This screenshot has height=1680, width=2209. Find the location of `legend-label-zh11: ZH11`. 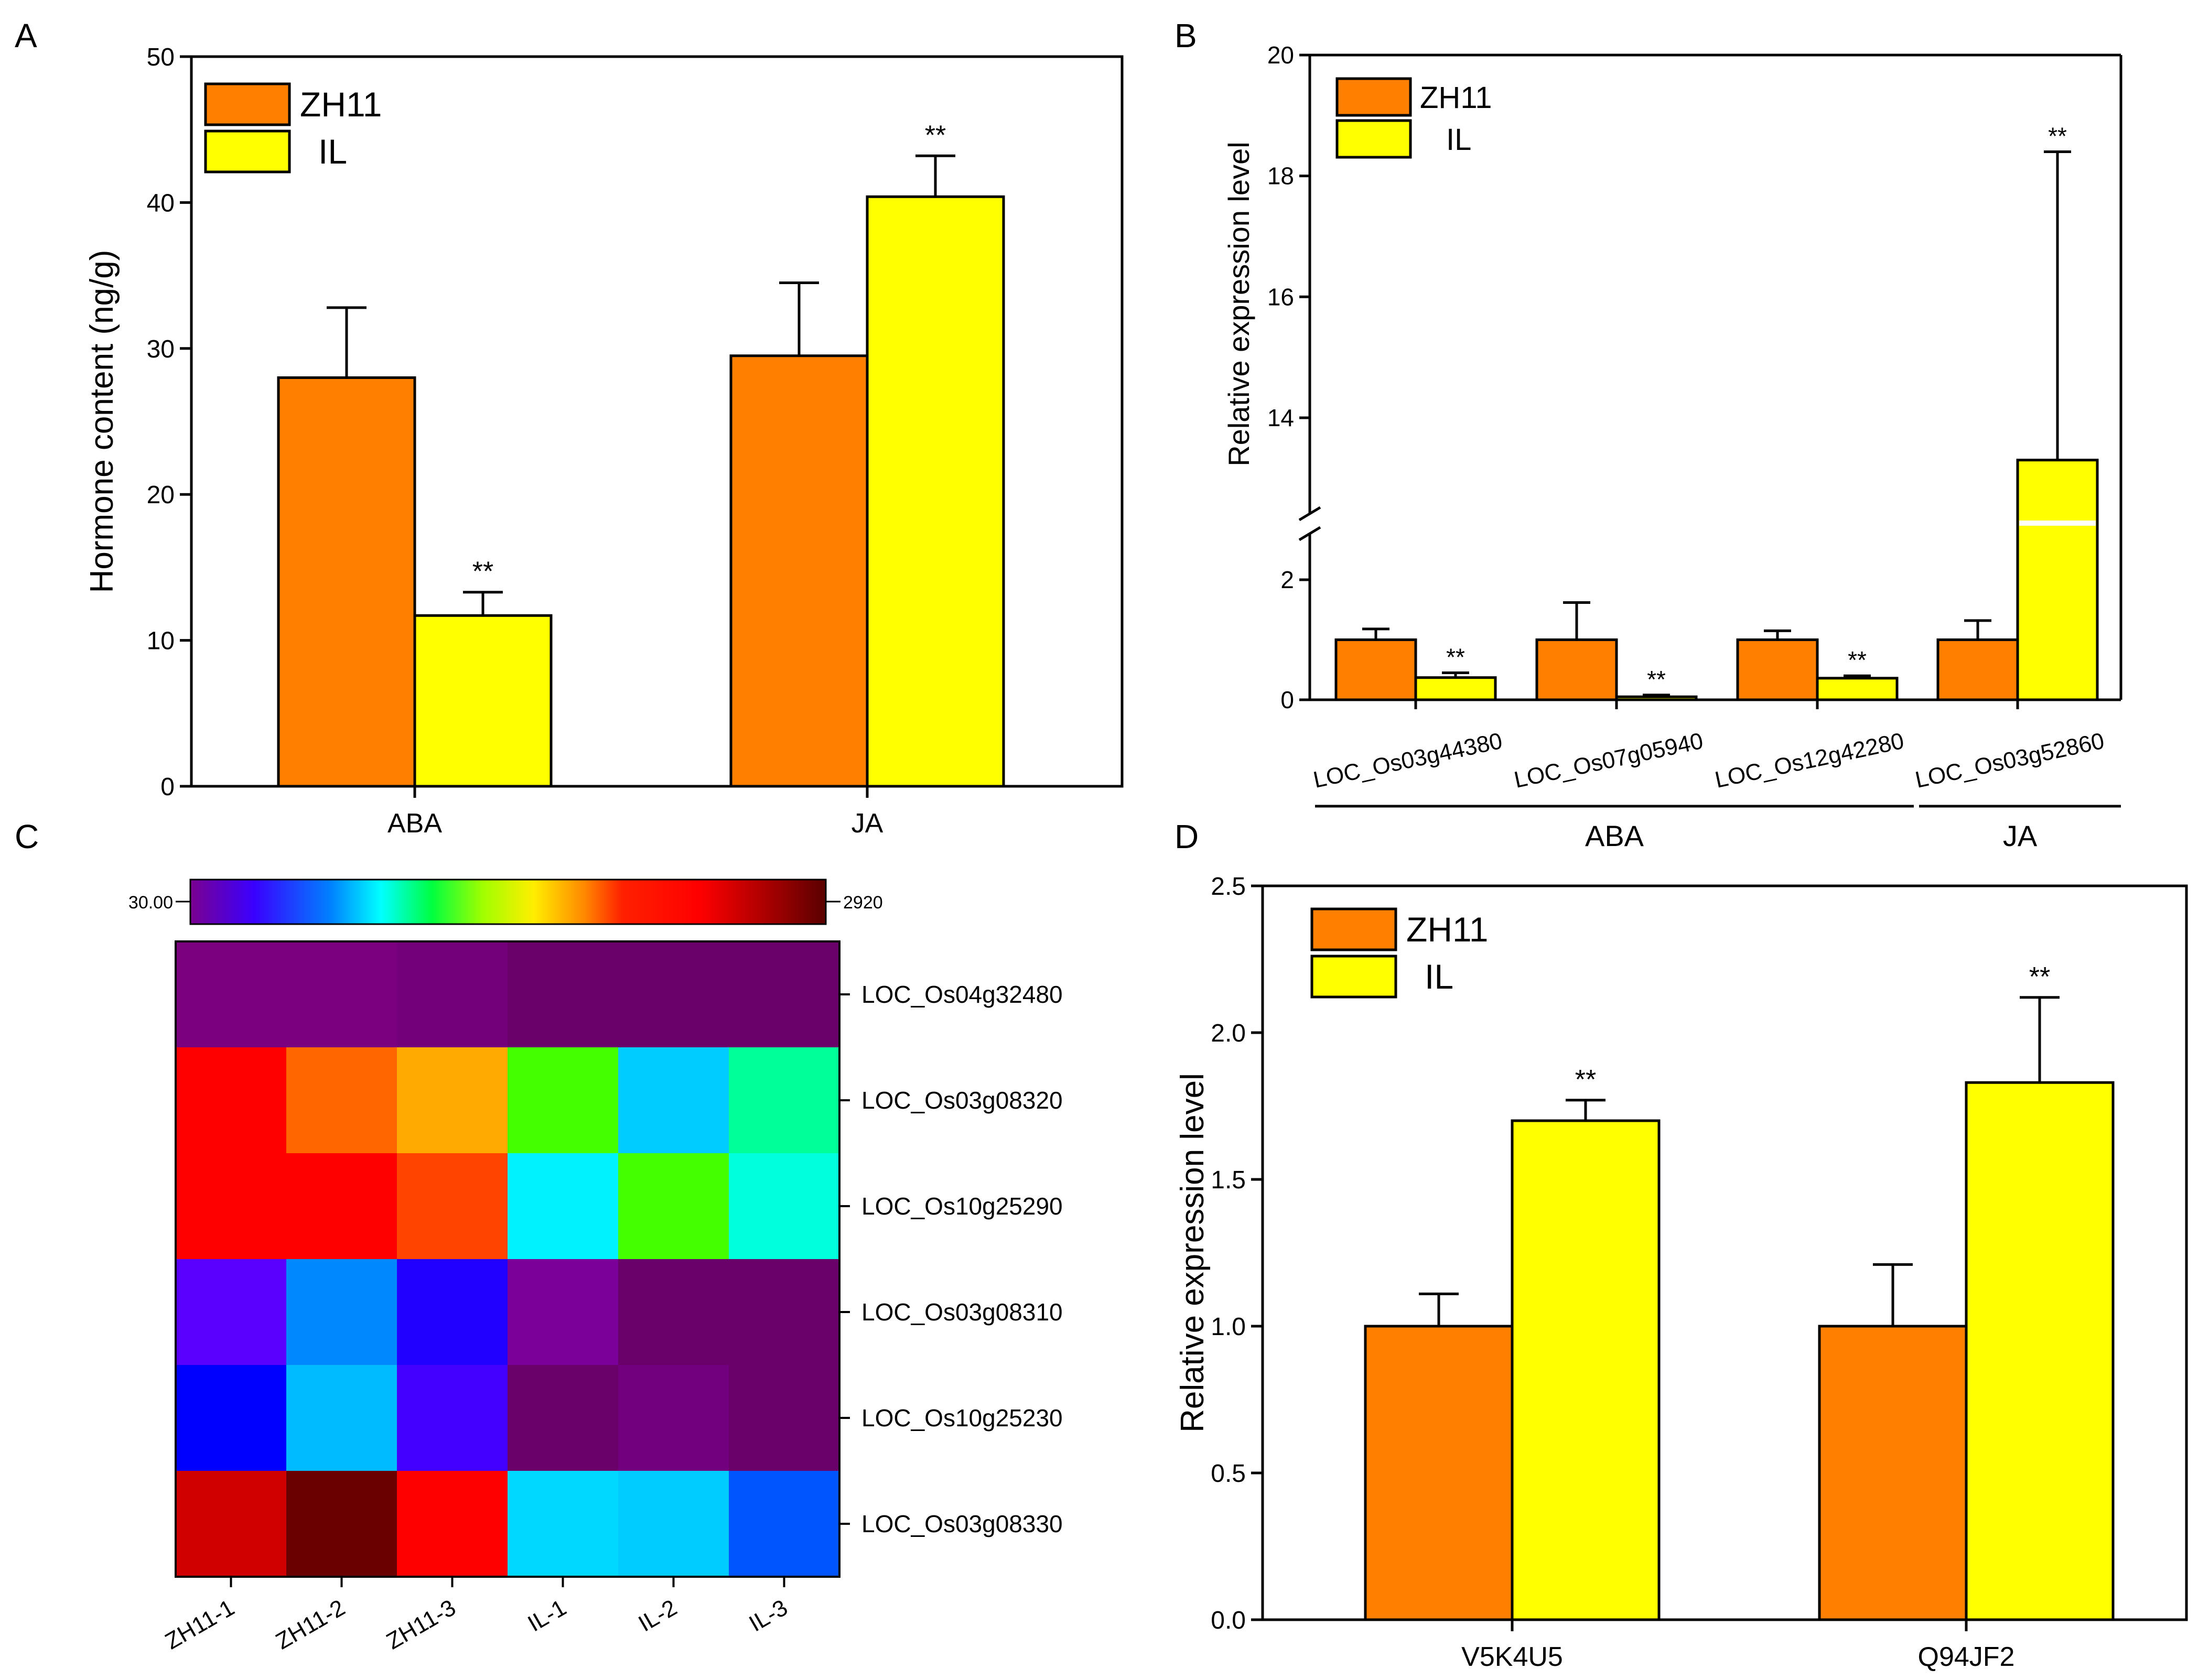

legend-label-zh11: ZH11 is located at coordinates (341, 105).